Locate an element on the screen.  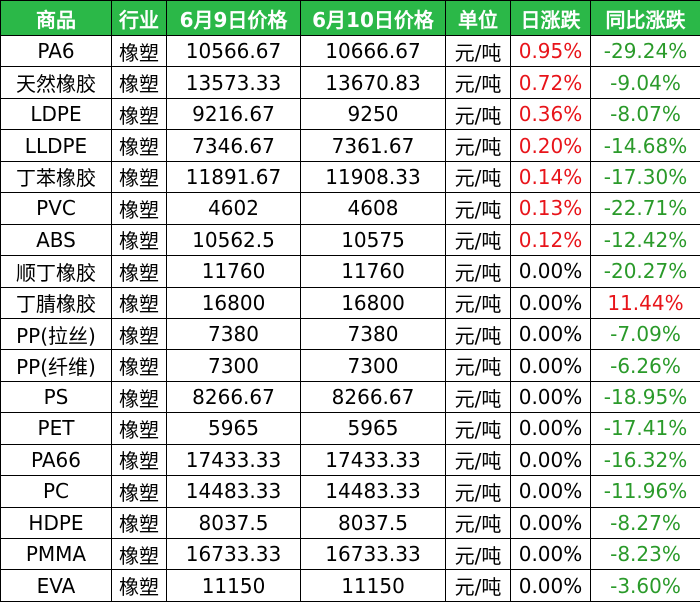
table-cell: PP(纤维) is located at coordinates (56, 365).